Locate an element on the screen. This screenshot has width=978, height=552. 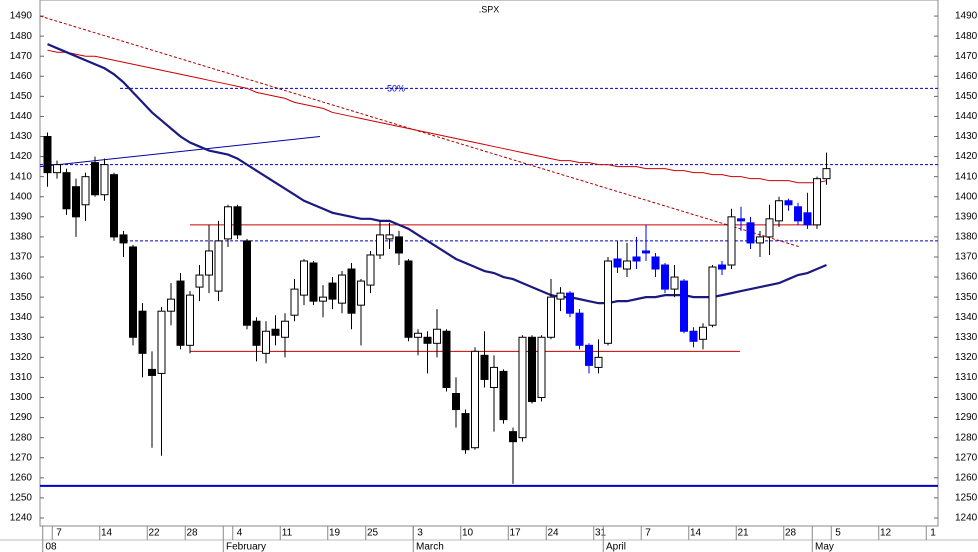
y-tick-label: 1240 is located at coordinates (966, 518).